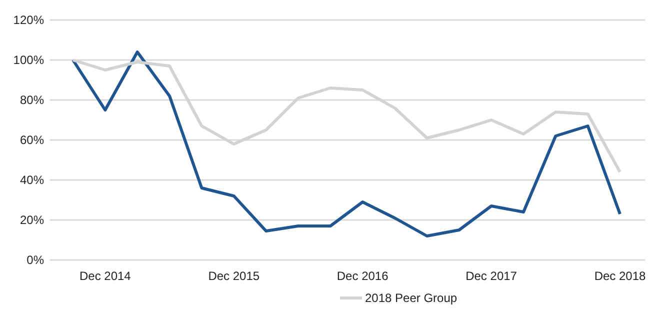  What do you see at coordinates (32, 140) in the screenshot?
I see `y-tick-label: 60%` at bounding box center [32, 140].